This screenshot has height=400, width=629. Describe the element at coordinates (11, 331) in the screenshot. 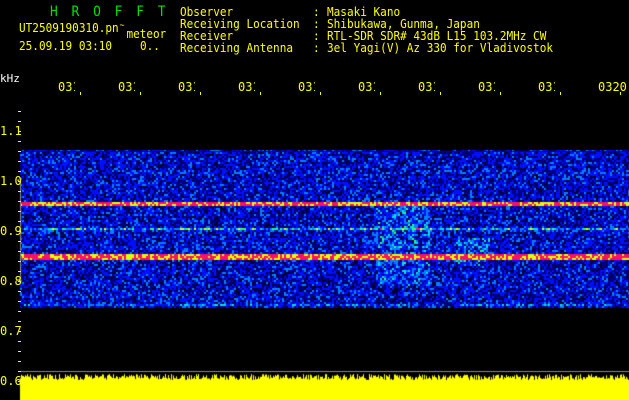

I see `y-tick-label: 0.7` at that location.